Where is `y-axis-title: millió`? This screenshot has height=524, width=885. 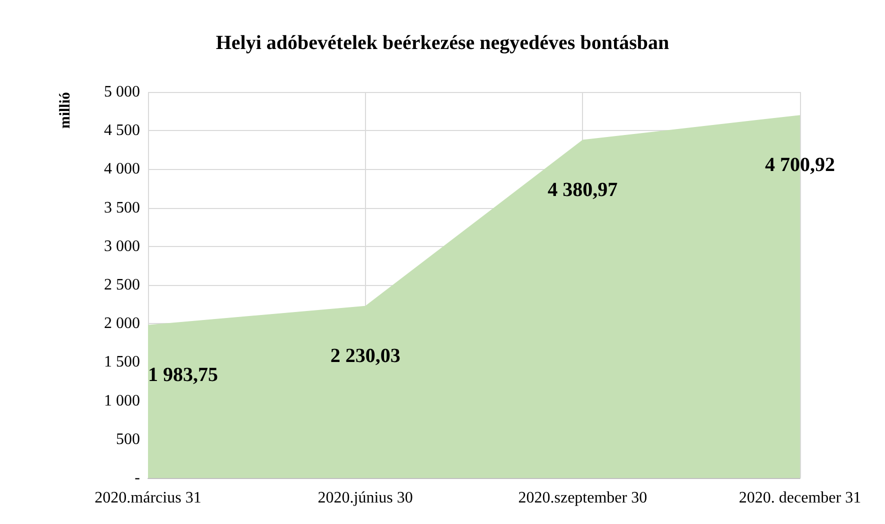
y-axis-title: millió is located at coordinates (66, 110).